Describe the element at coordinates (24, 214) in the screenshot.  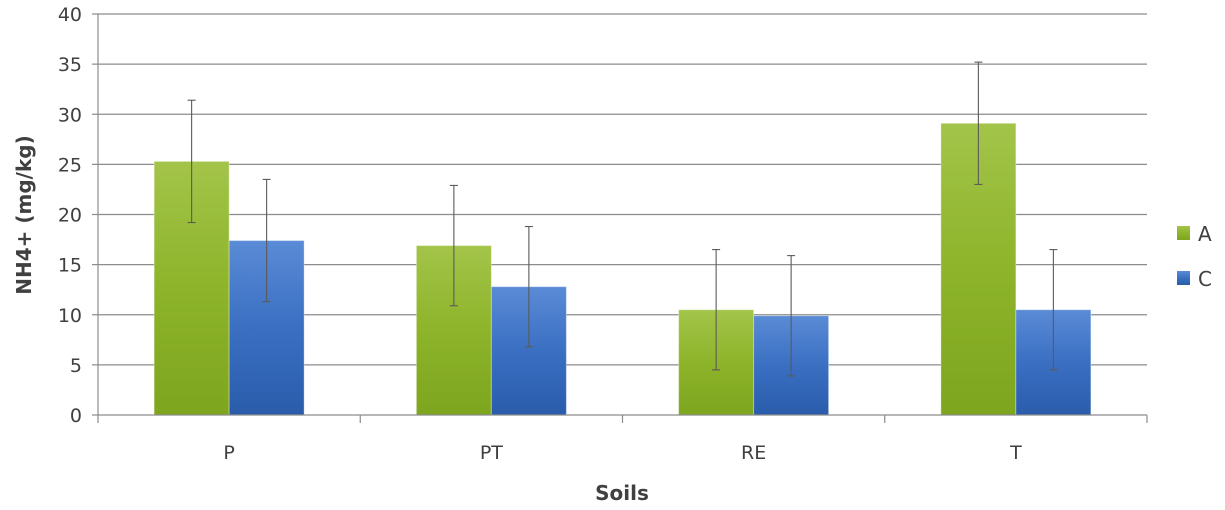
I see `y-axis-title: NH4+ (mg/kg)` at that location.